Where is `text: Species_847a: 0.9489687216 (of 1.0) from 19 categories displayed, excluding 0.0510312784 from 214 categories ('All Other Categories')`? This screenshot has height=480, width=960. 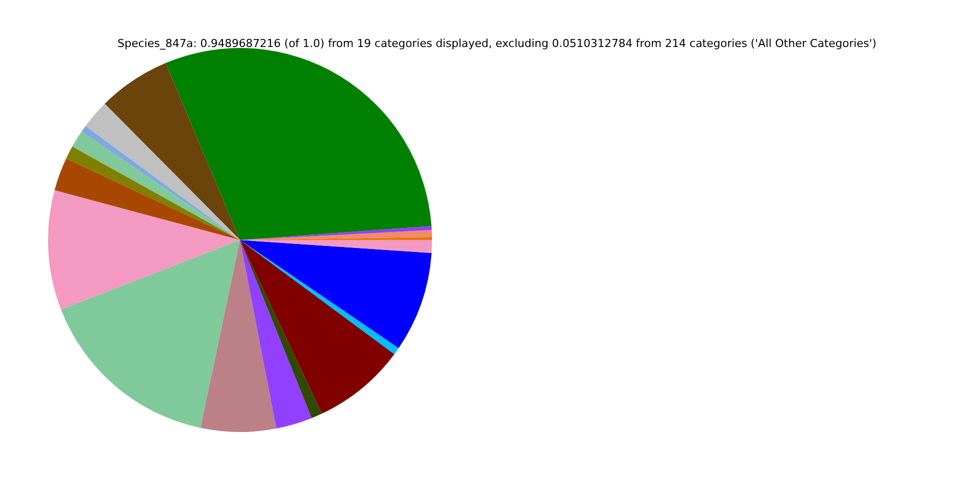 text: Species_847a: 0.9489687216 (of 1.0) from 19 categories displayed, excluding 0.0510312784 from 214 categories ('All Other Categories') is located at coordinates (497, 43).